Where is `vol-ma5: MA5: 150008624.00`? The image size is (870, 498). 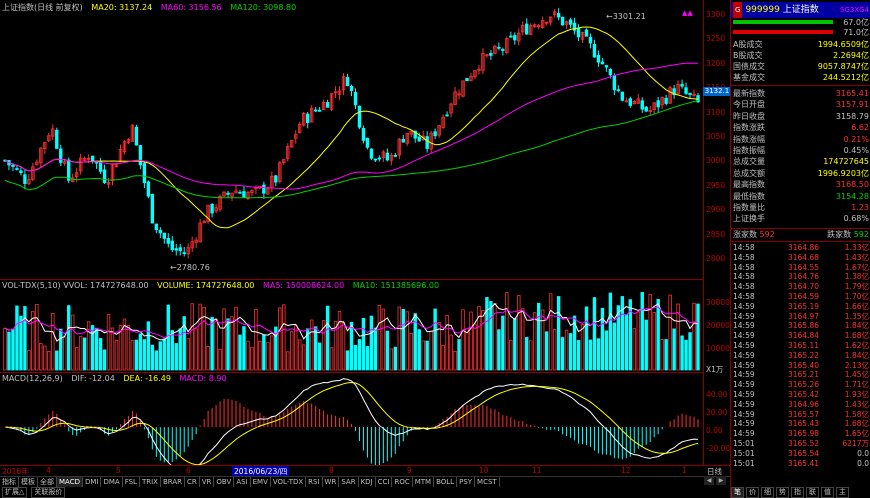 vol-ma5: MA5: 150008624.00 is located at coordinates (303, 285).